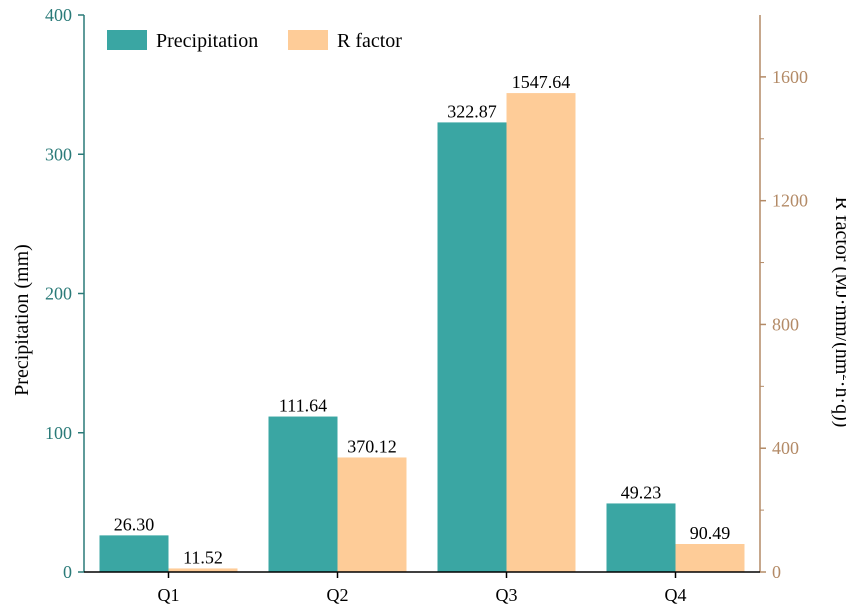  Describe the element at coordinates (58, 154) in the screenshot. I see `left-tick-label-300: 300` at that location.